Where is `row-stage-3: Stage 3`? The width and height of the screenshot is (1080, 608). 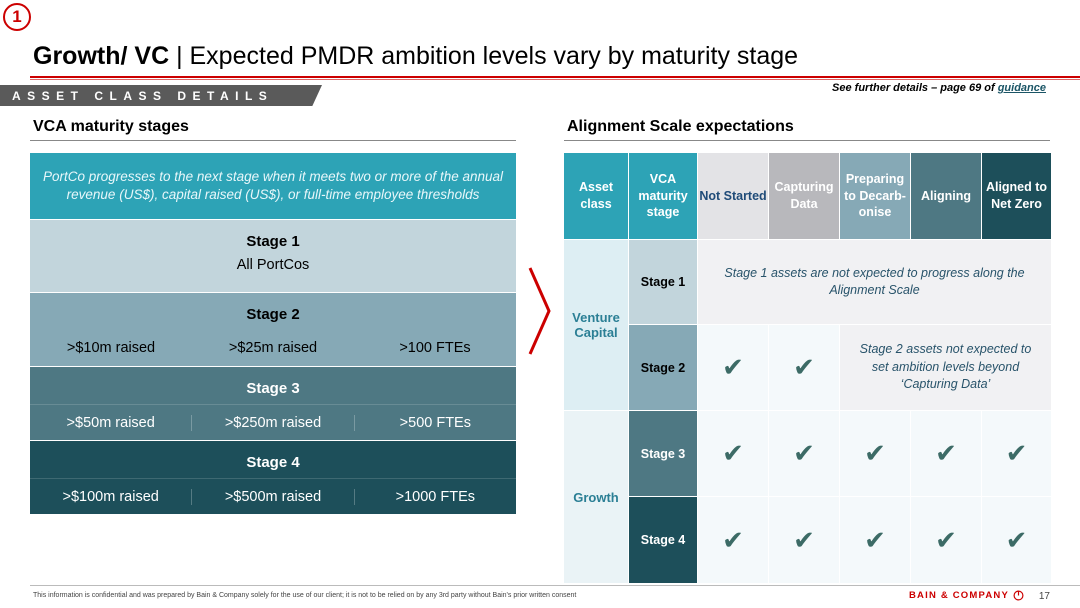 row-stage-3: Stage 3 is located at coordinates (663, 453).